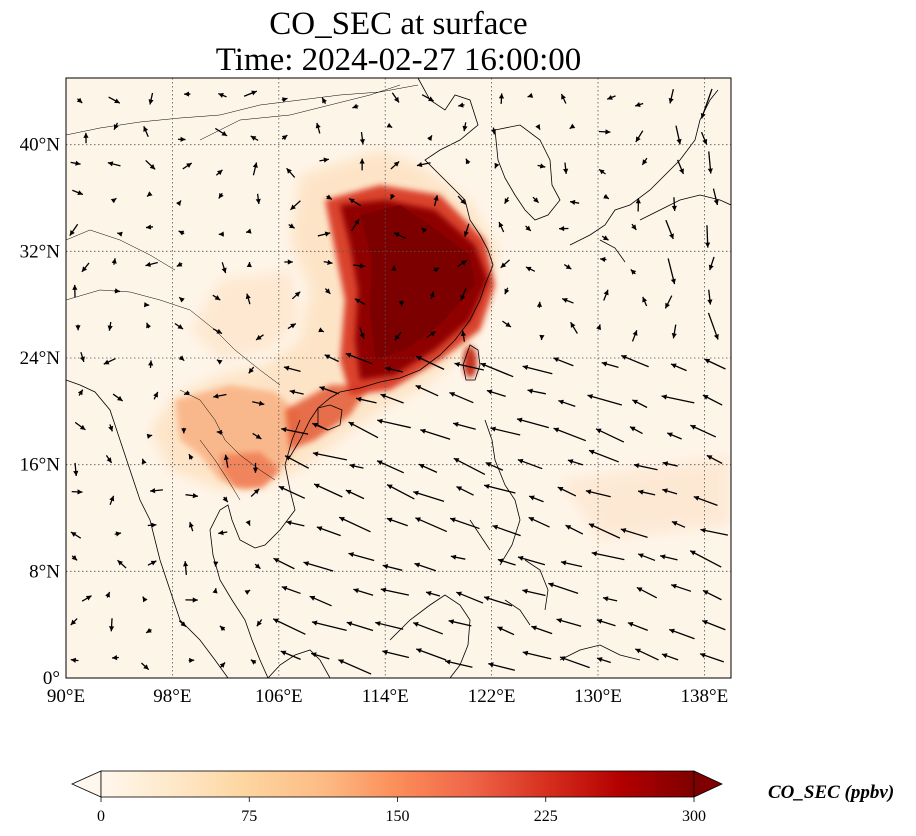  Describe the element at coordinates (492, 696) in the screenshot. I see `lon-tick-label: 122°E` at that location.